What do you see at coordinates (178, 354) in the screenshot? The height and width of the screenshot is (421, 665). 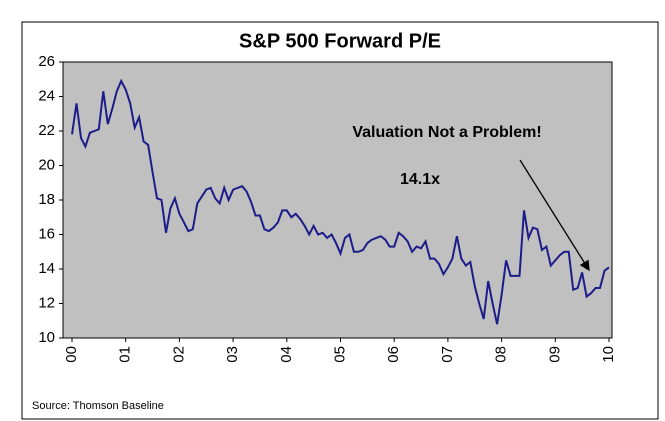 I see `x-tick-label: 02` at bounding box center [178, 354].